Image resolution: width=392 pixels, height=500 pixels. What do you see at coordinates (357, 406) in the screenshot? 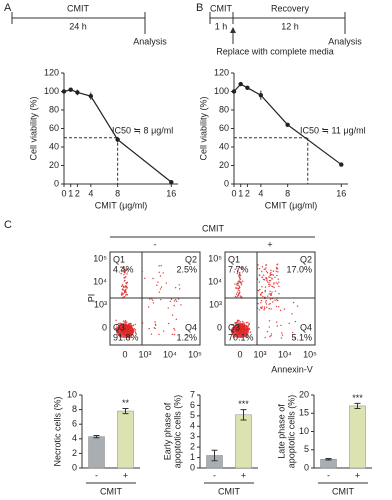
I see `error-bar` at bounding box center [357, 406].